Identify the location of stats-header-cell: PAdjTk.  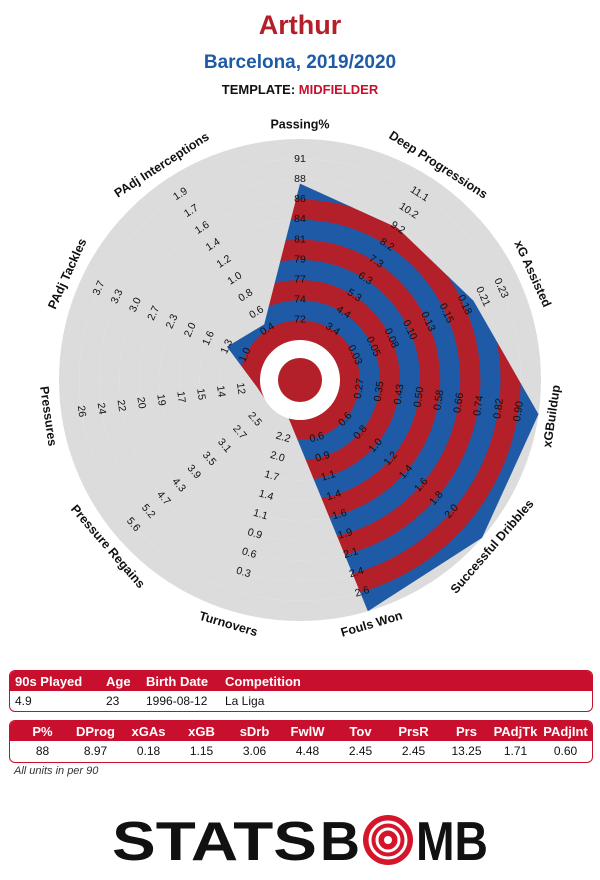
(515, 731).